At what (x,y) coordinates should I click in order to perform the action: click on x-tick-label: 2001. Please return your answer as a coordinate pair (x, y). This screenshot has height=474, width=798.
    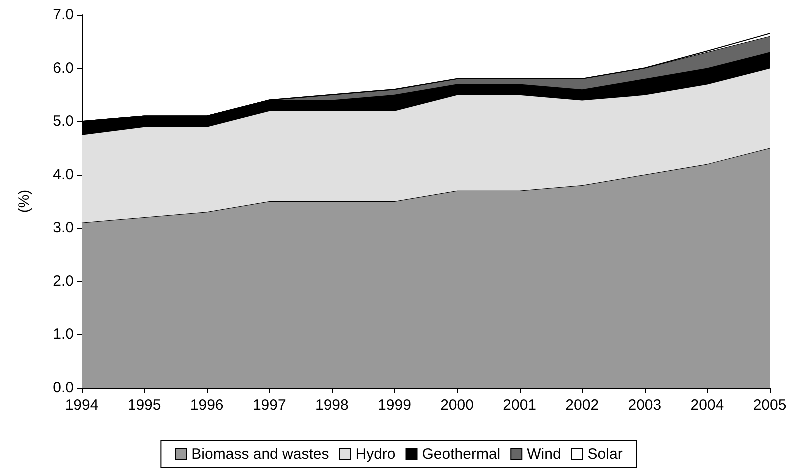
    Looking at the image, I should click on (520, 405).